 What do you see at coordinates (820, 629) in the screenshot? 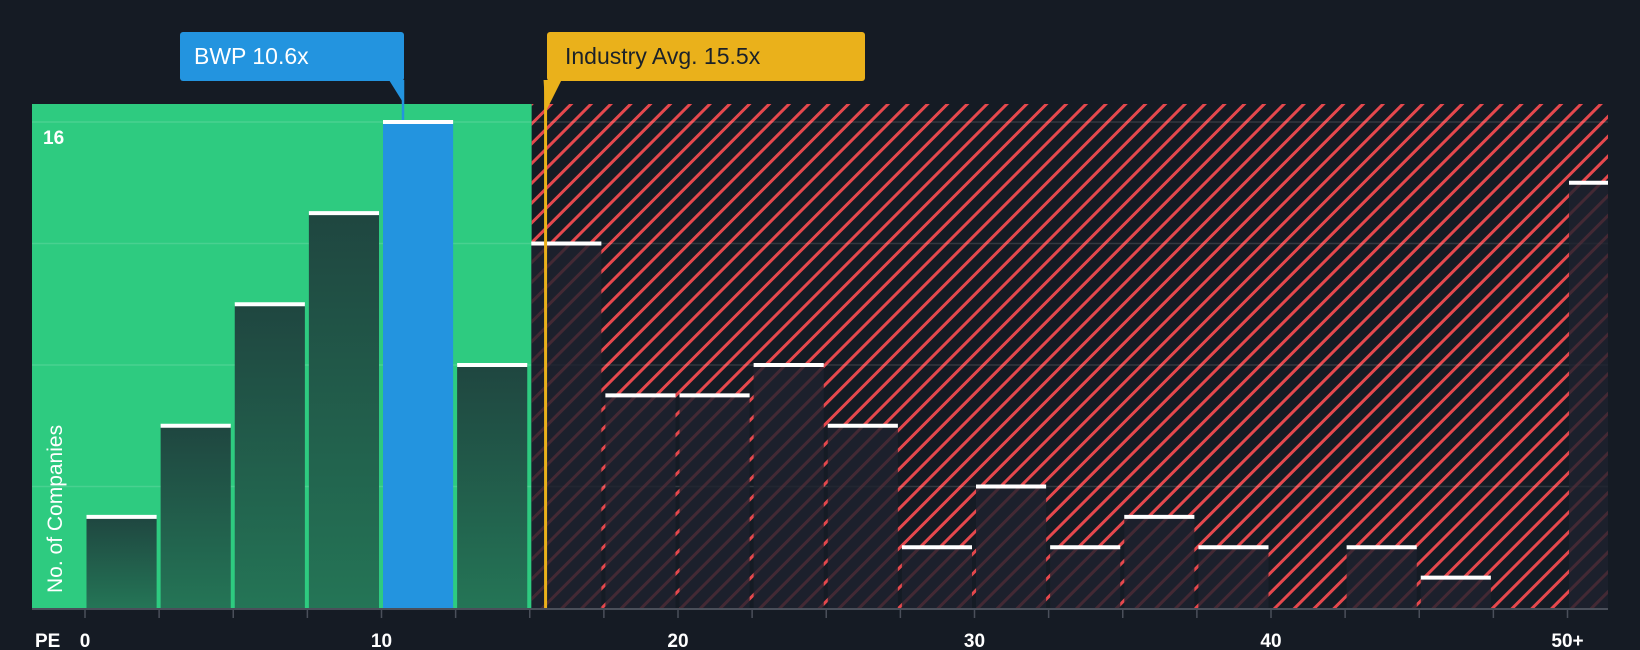
I see `x-axis: PE 0 10 20 30 40 50+` at bounding box center [820, 629].